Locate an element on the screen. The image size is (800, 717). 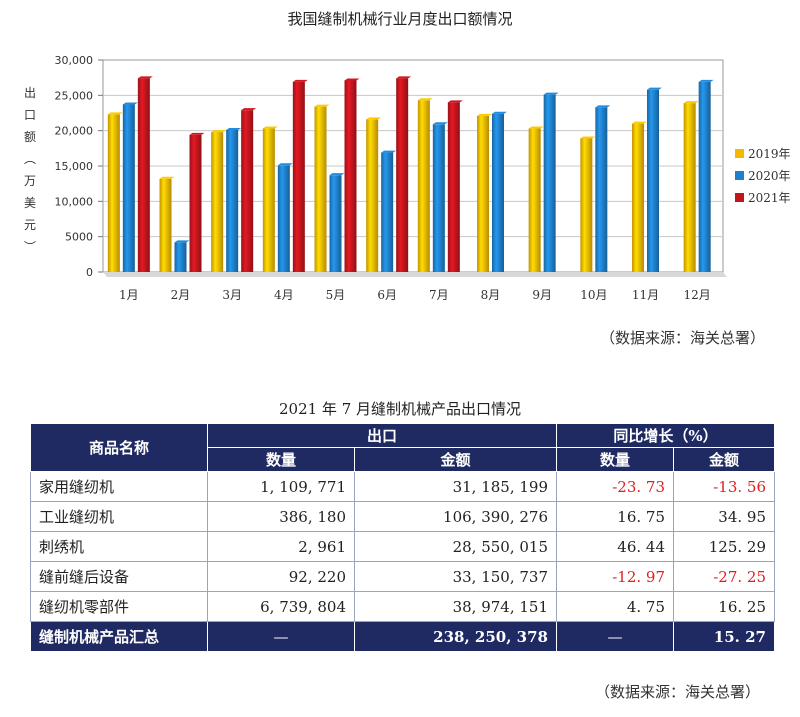
row-qty-growth: 46. 44 is located at coordinates (615, 546).